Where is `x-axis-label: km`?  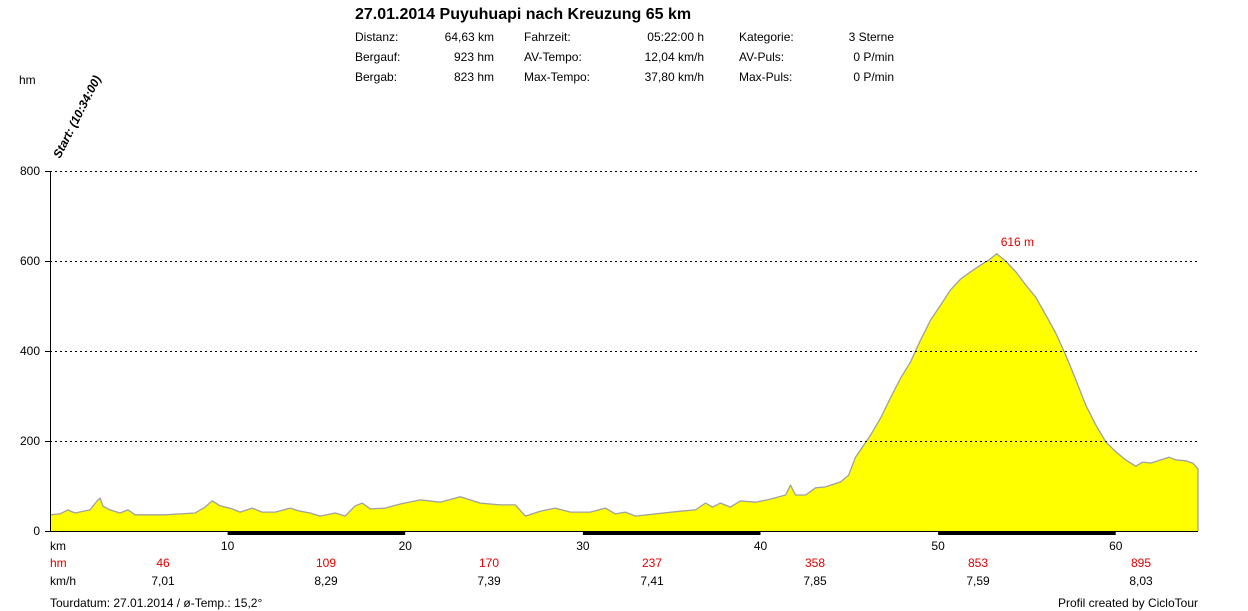 x-axis-label: km is located at coordinates (58, 546).